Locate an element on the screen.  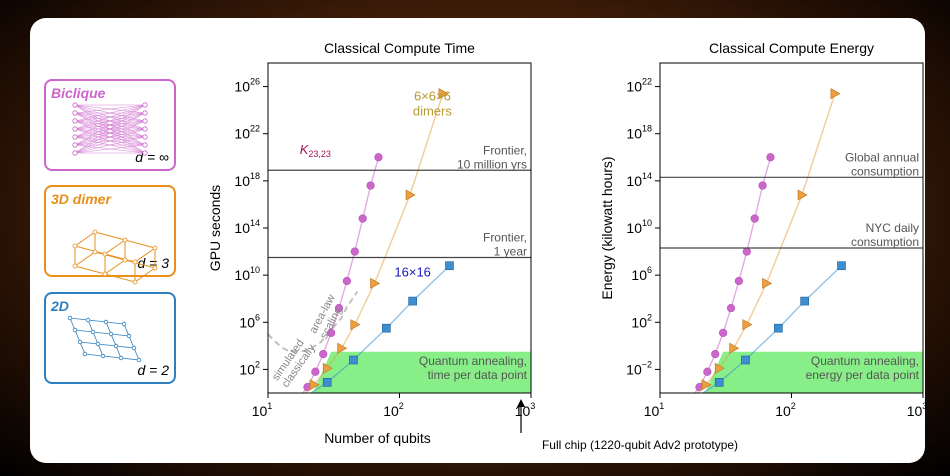
series-label: K23,23 is located at coordinates (315, 150).